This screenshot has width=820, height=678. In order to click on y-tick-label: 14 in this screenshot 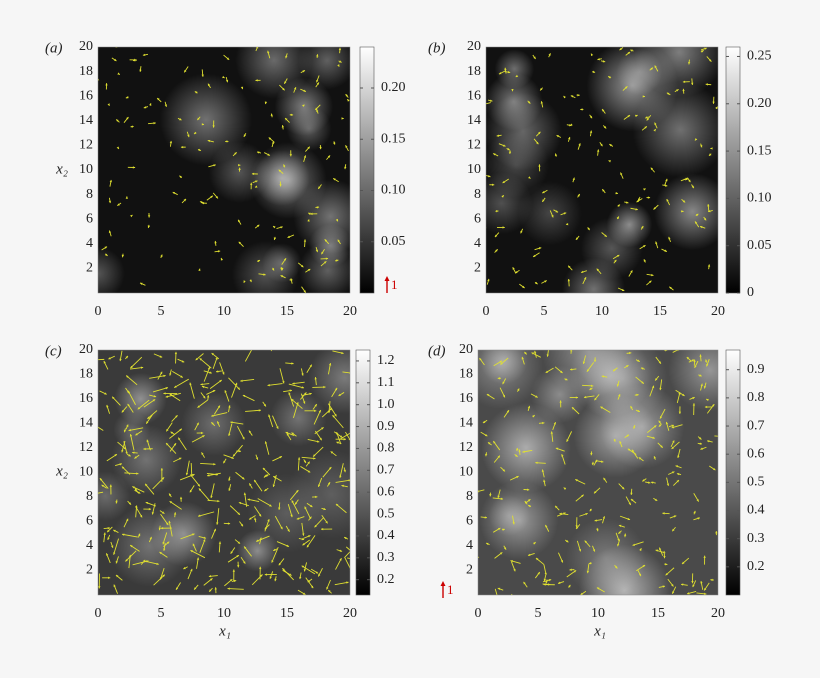, I will do `click(466, 423)`.